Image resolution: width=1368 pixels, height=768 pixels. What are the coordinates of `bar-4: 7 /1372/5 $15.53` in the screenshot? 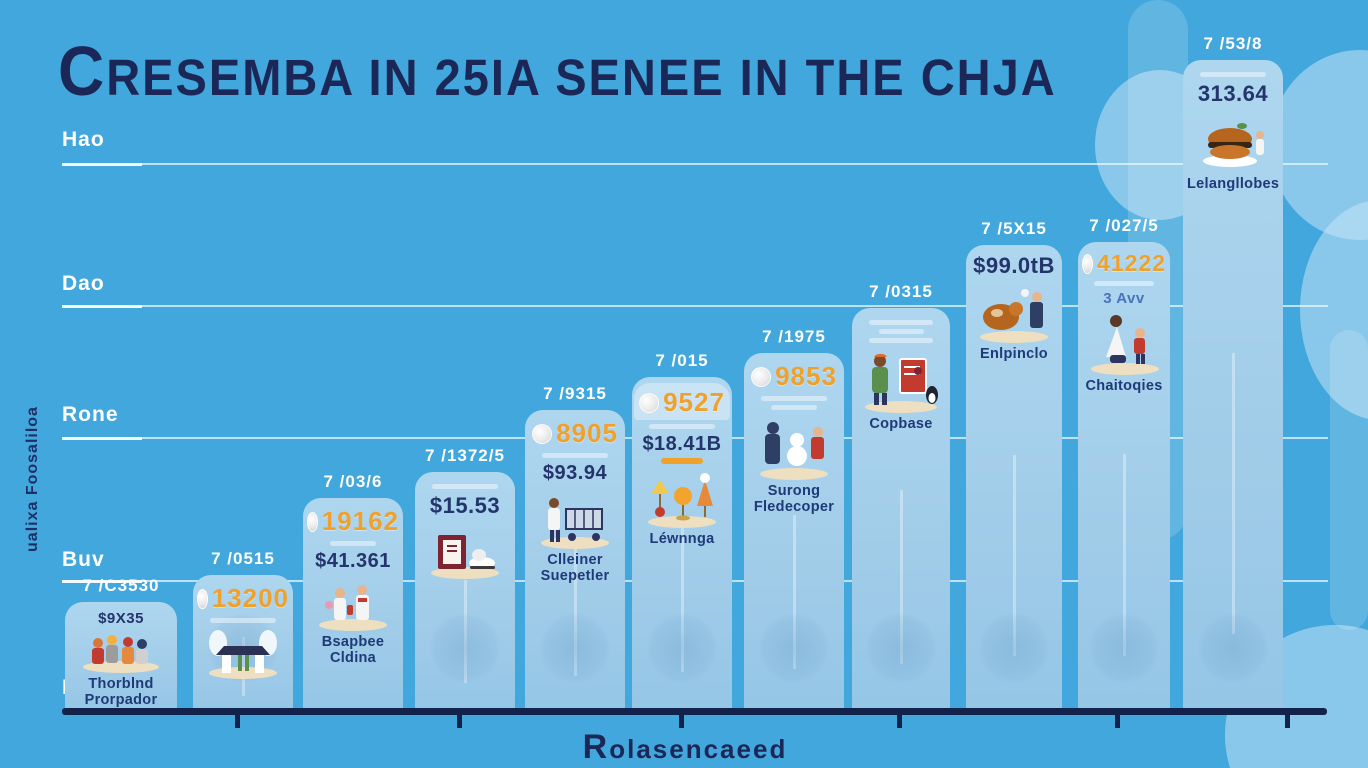 It's located at (465, 579).